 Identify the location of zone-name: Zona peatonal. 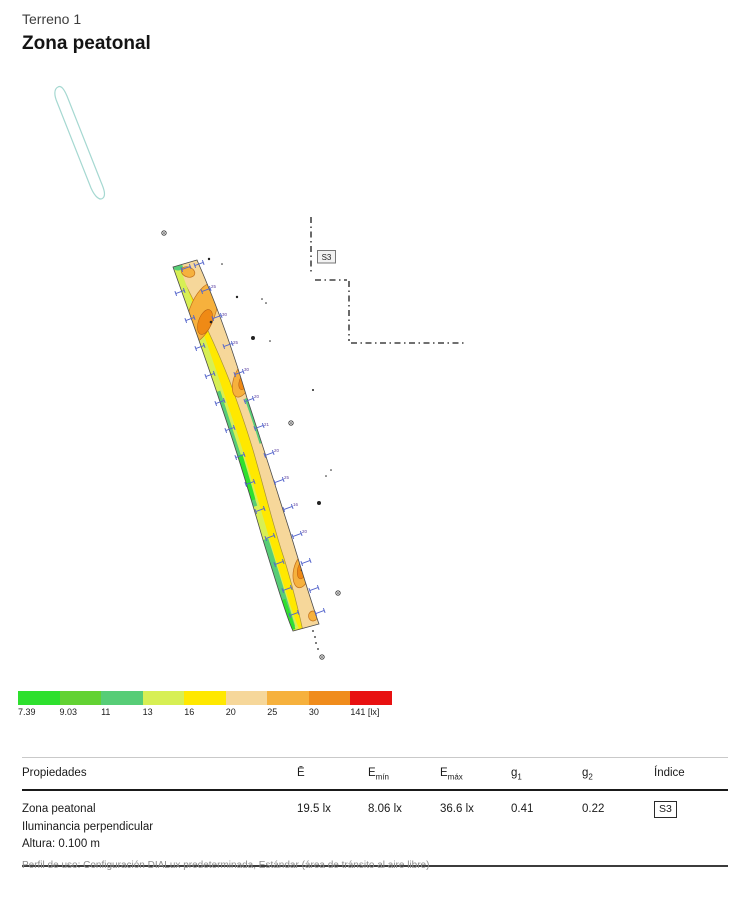
(59, 809).